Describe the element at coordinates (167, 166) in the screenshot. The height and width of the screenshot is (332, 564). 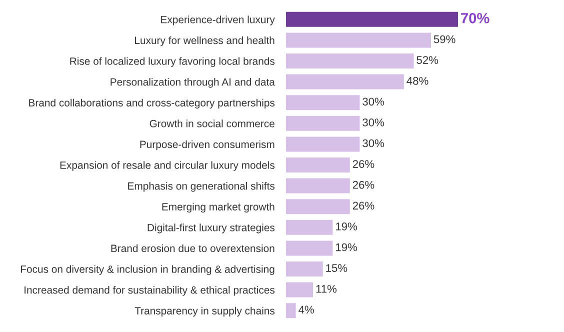
I see `y-tick-label: Expansion of resale and circular luxury models` at that location.